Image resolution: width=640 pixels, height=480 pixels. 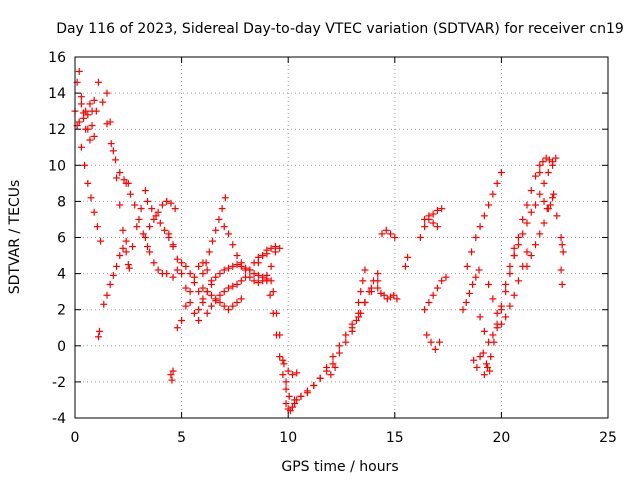 What do you see at coordinates (15, 237) in the screenshot?
I see `y-axis-label: SDTVAR / TECUs` at bounding box center [15, 237].